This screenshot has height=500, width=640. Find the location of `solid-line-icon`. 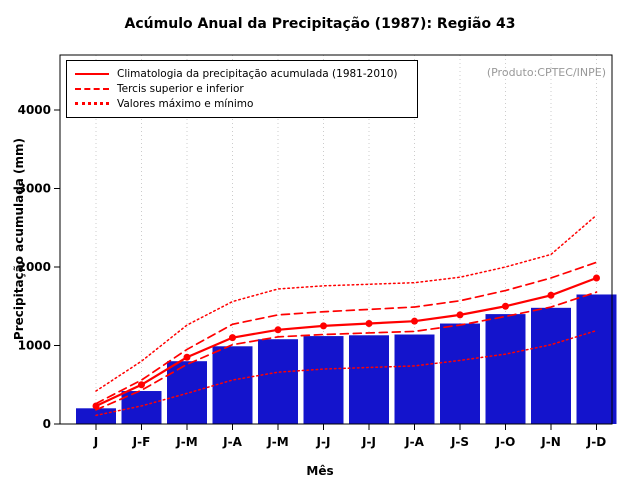

solid-line-icon is located at coordinates (92, 73).